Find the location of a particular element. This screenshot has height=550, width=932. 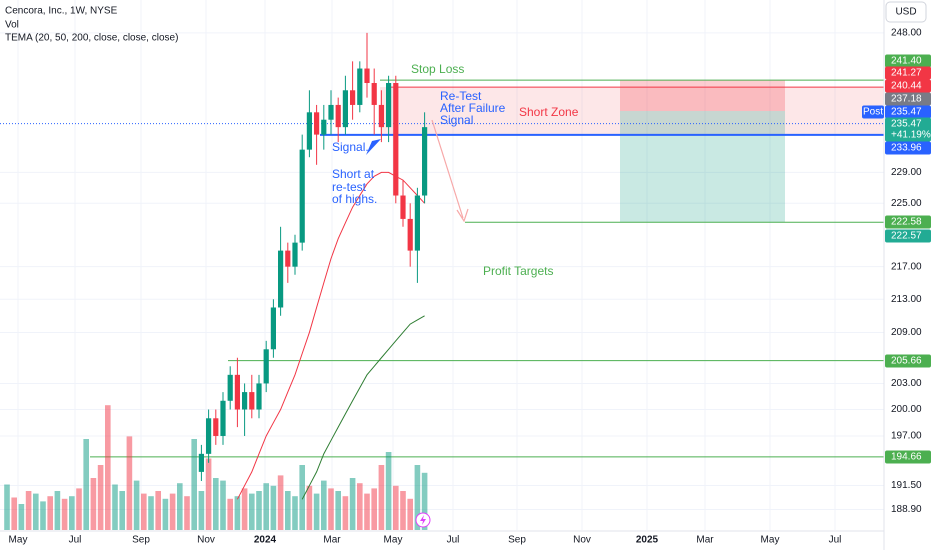

indicator-legend: TEMA (20, 50, 200, close, close, close) is located at coordinates (91, 38).